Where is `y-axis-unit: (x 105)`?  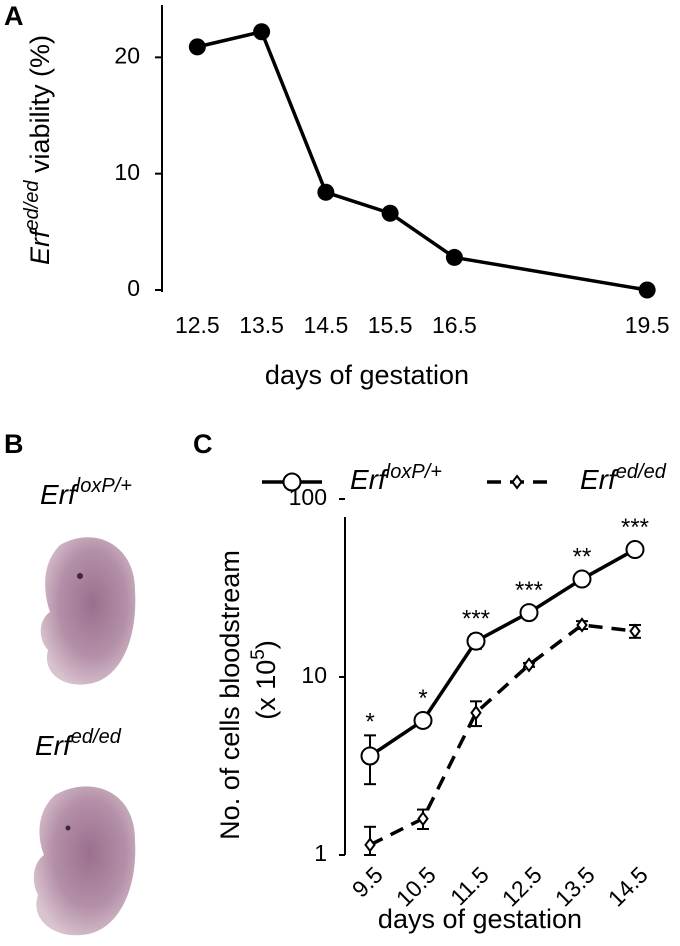
y-axis-unit: (x 105) is located at coordinates (264, 680).